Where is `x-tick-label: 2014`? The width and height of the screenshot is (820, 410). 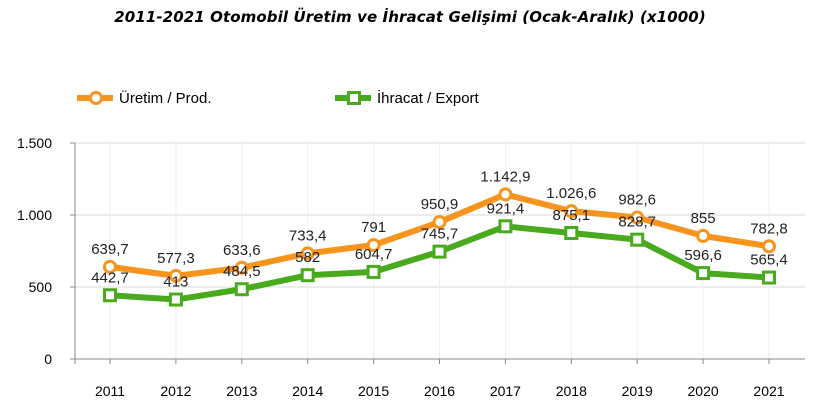
x-tick-label: 2014 is located at coordinates (307, 391).